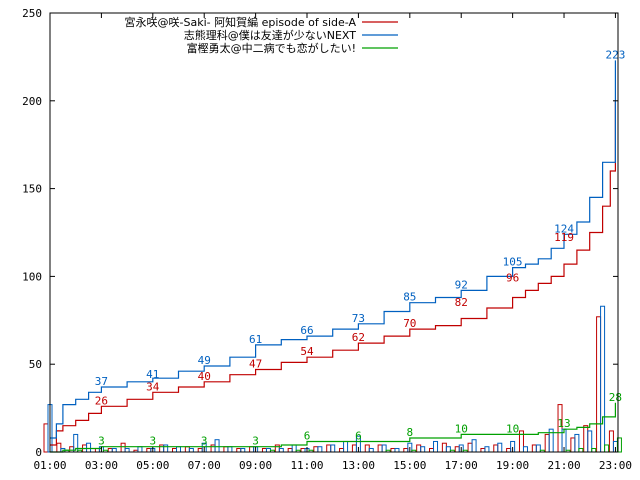 This screenshot has height=480, width=640. What do you see at coordinates (204, 465) in the screenshot?
I see `x-tick-label: 07:00` at bounding box center [204, 465].